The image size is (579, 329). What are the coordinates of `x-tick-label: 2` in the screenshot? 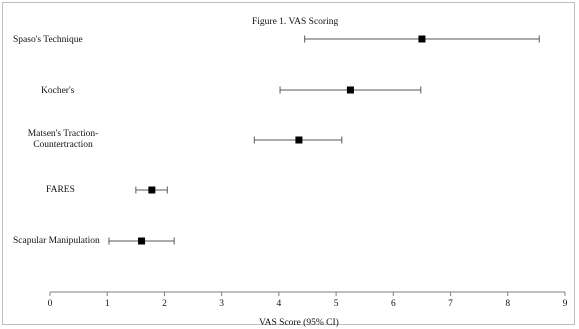 It's located at (164, 304).